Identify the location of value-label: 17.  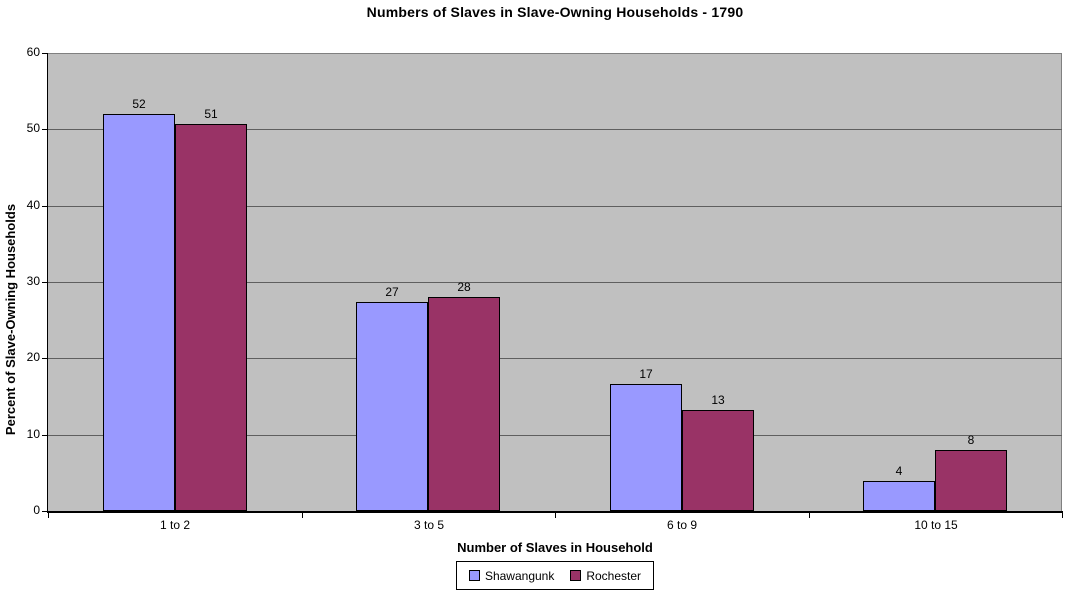
(646, 373).